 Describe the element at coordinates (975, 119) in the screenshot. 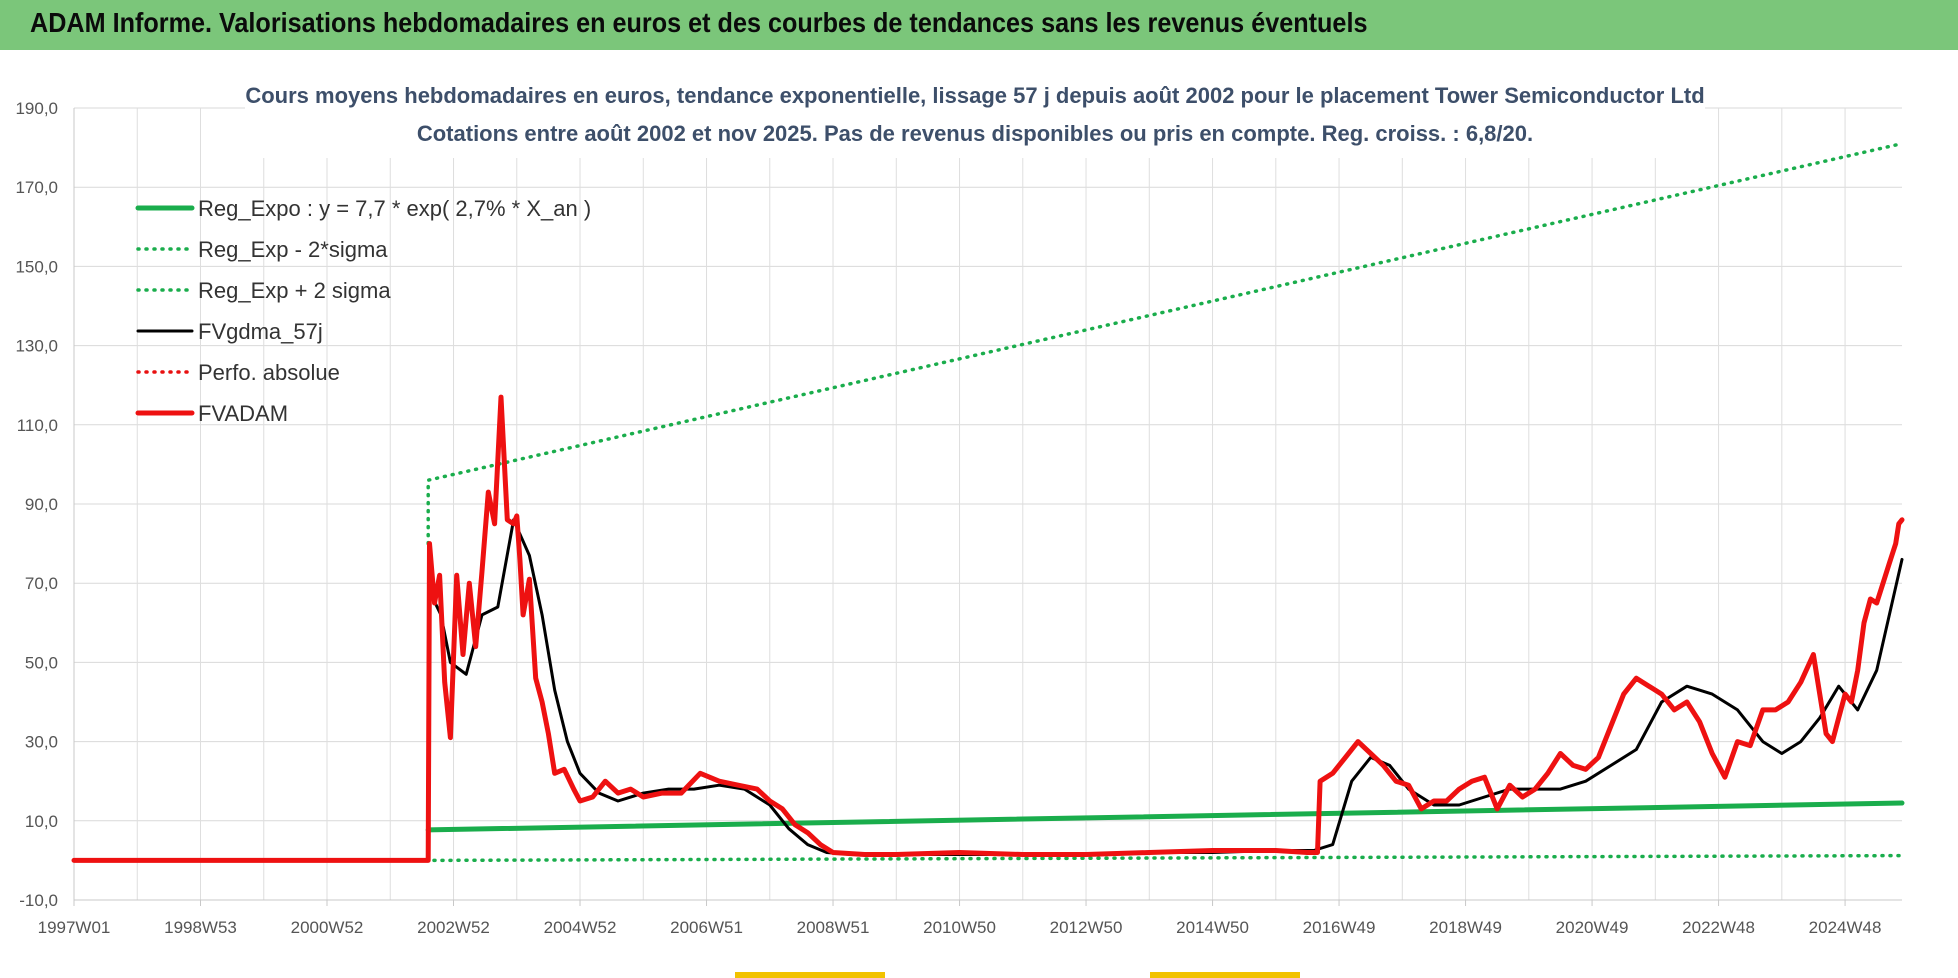

I see `title-backdrop` at that location.